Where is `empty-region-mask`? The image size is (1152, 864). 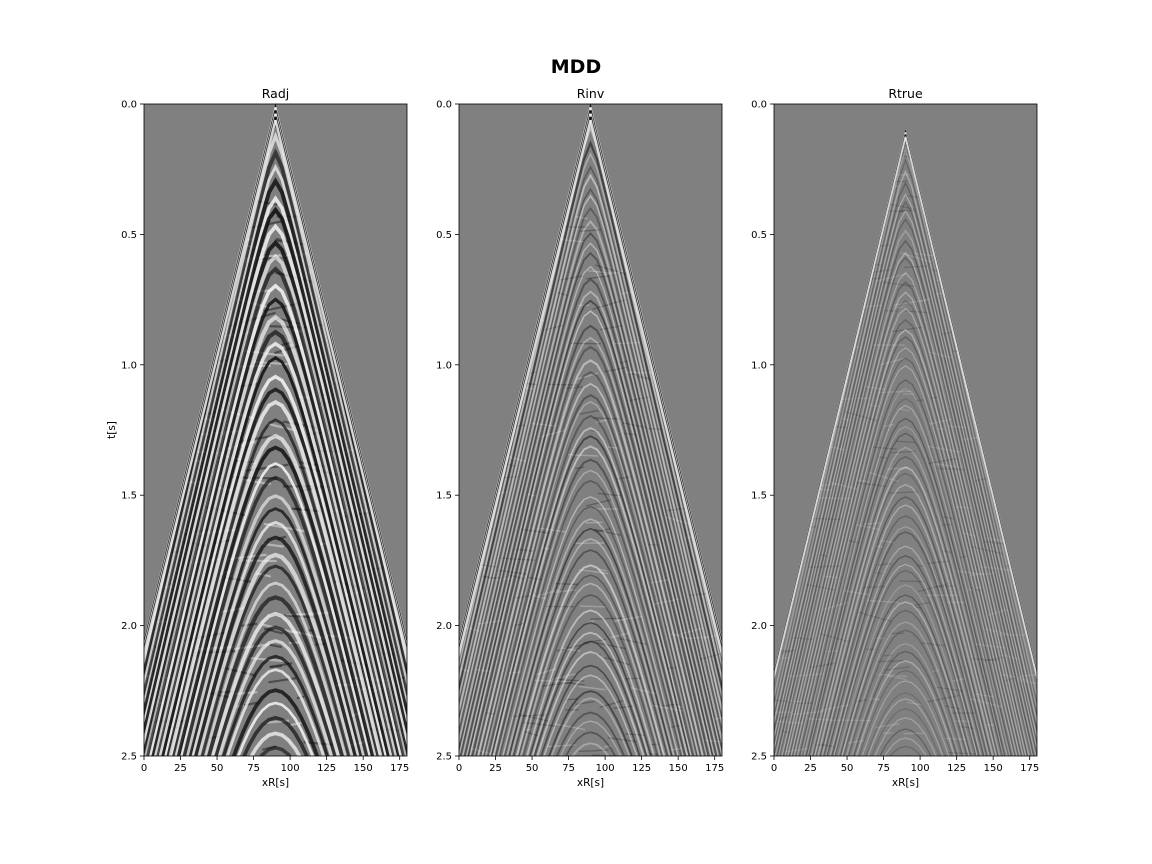
empty-region-mask is located at coordinates (905, 387).